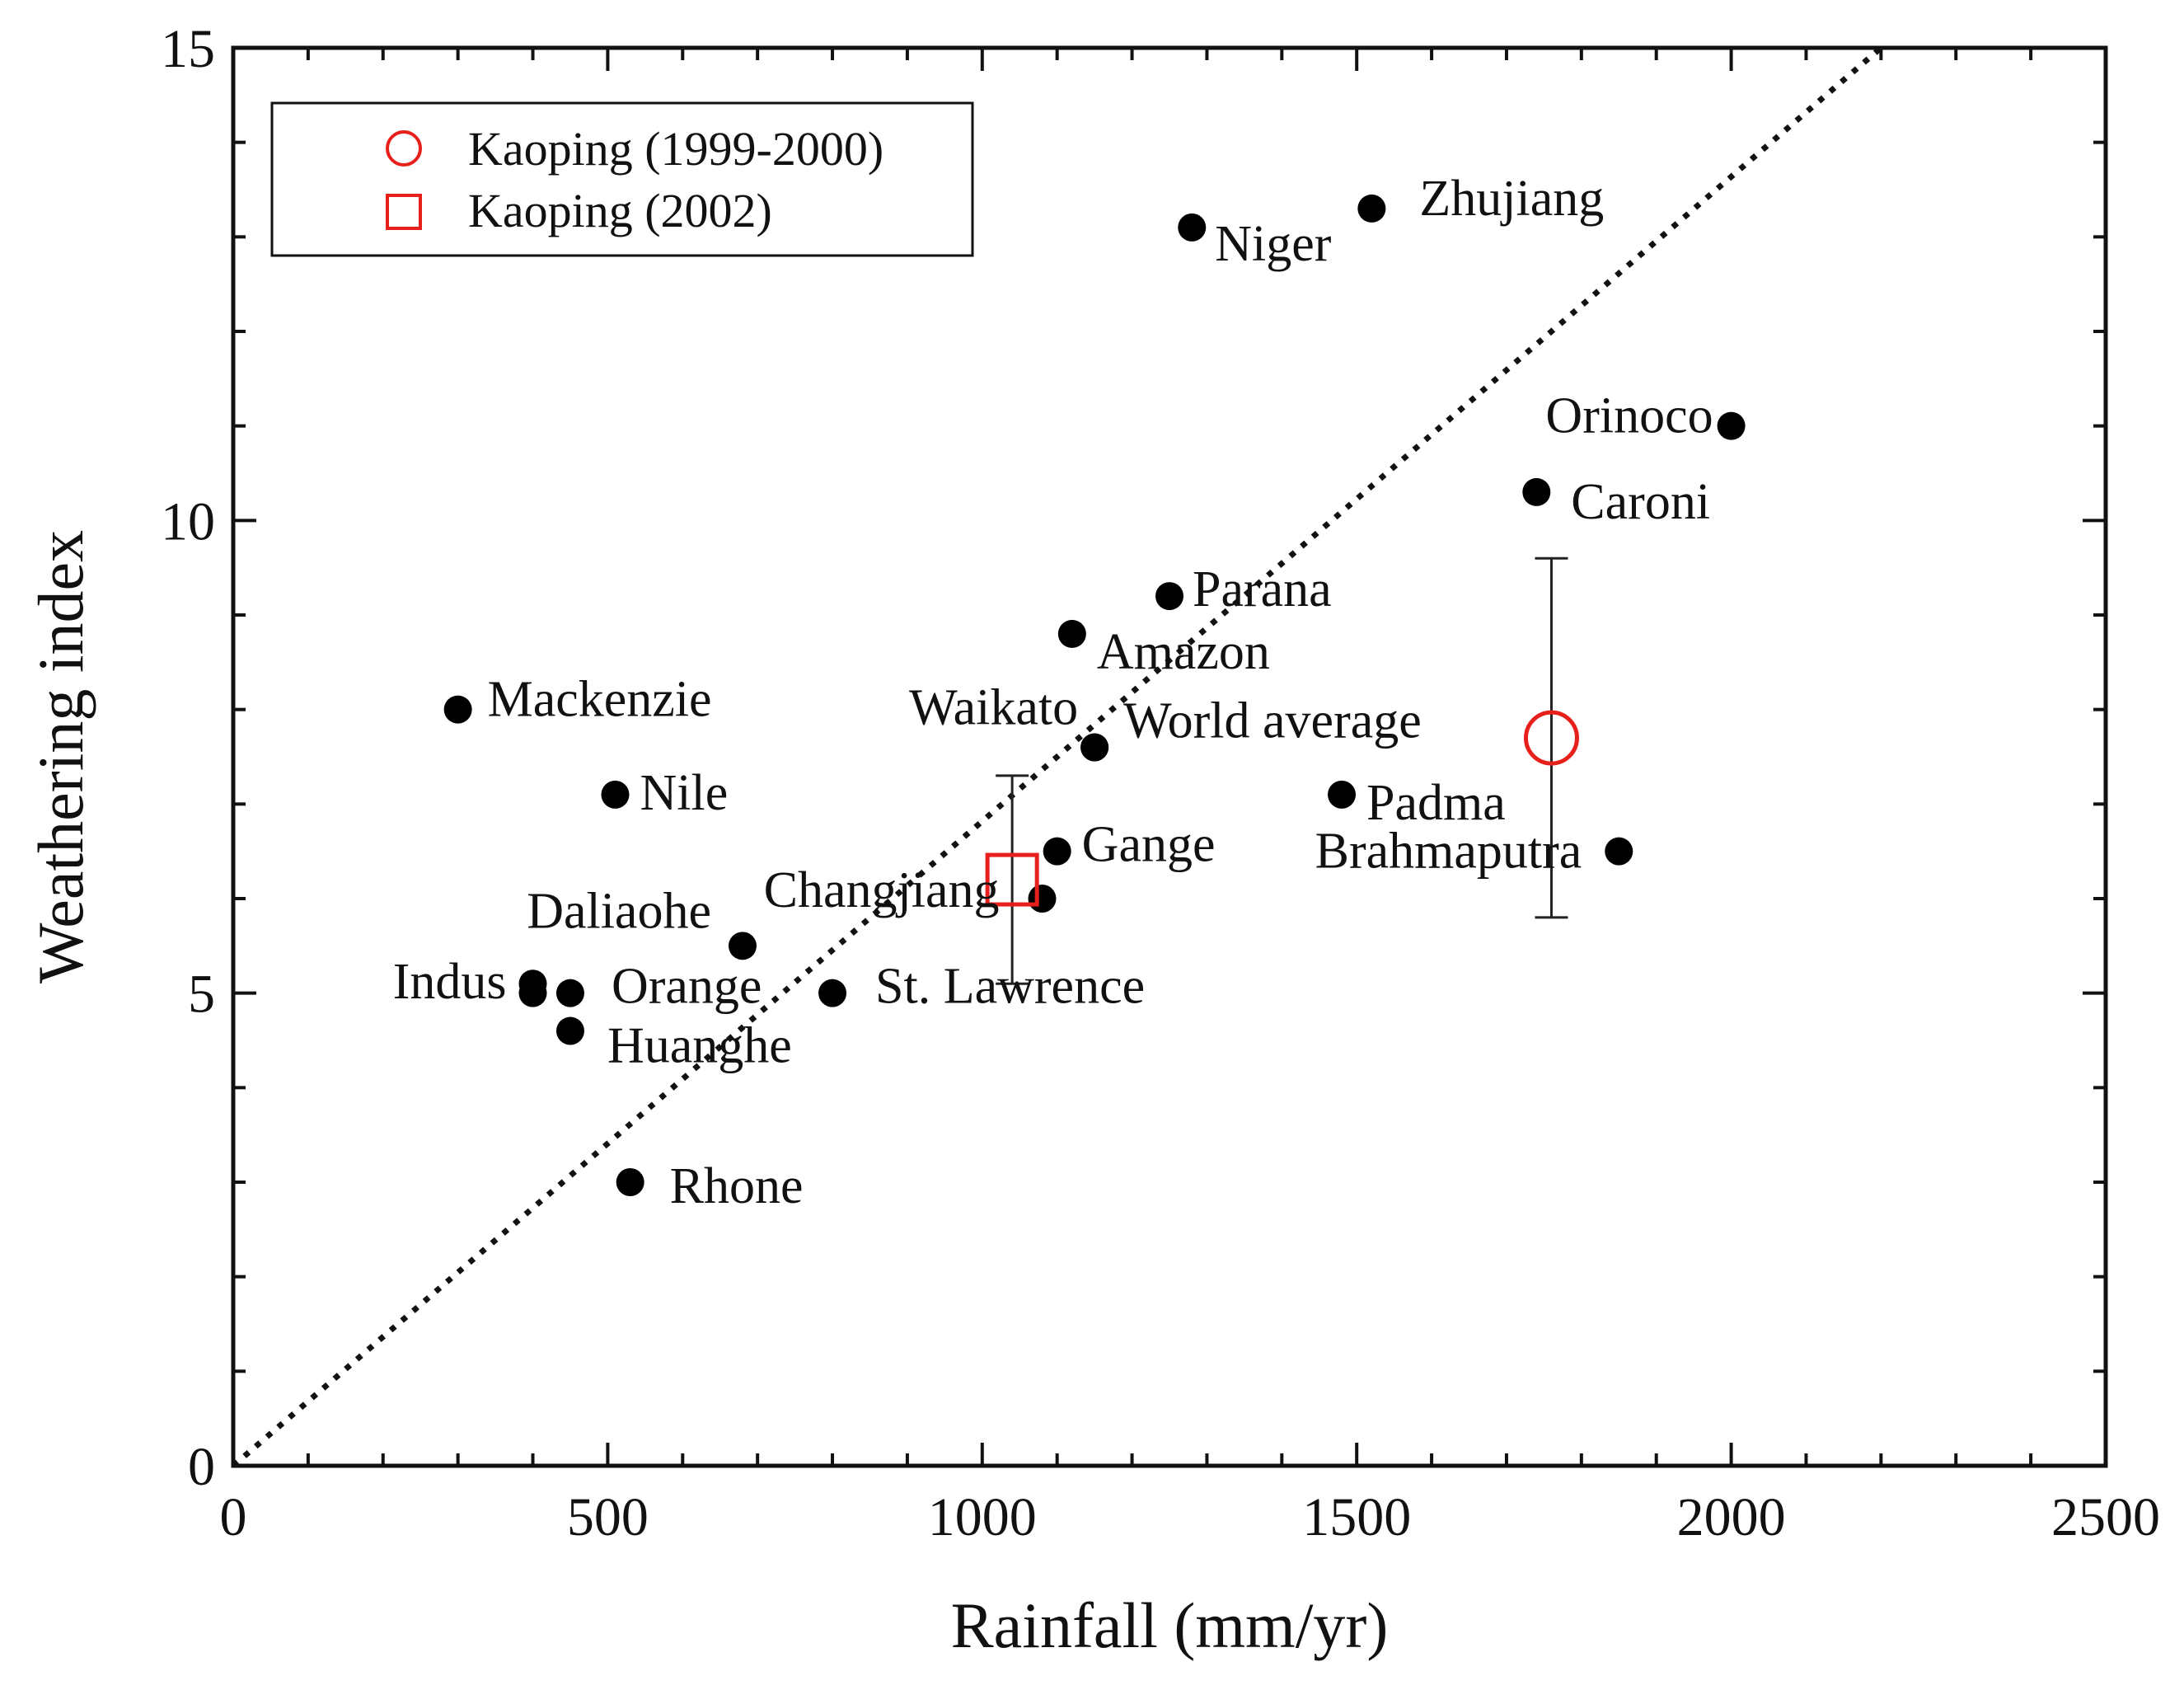  What do you see at coordinates (450, 982) in the screenshot?
I see `point-label: Indus` at bounding box center [450, 982].